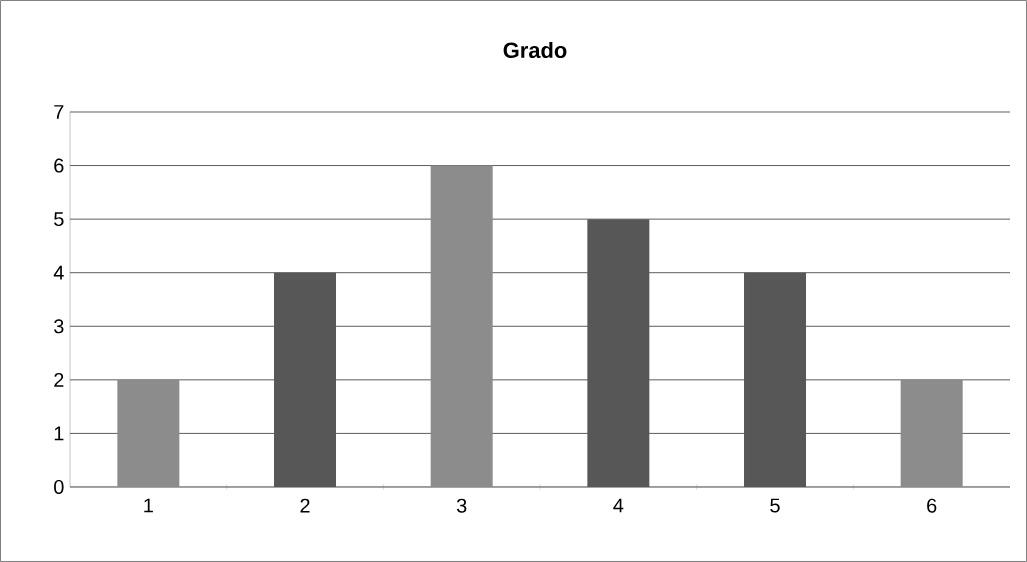 The width and height of the screenshot is (1027, 562). Describe the element at coordinates (305, 505) in the screenshot. I see `x-tick-label: 2` at that location.